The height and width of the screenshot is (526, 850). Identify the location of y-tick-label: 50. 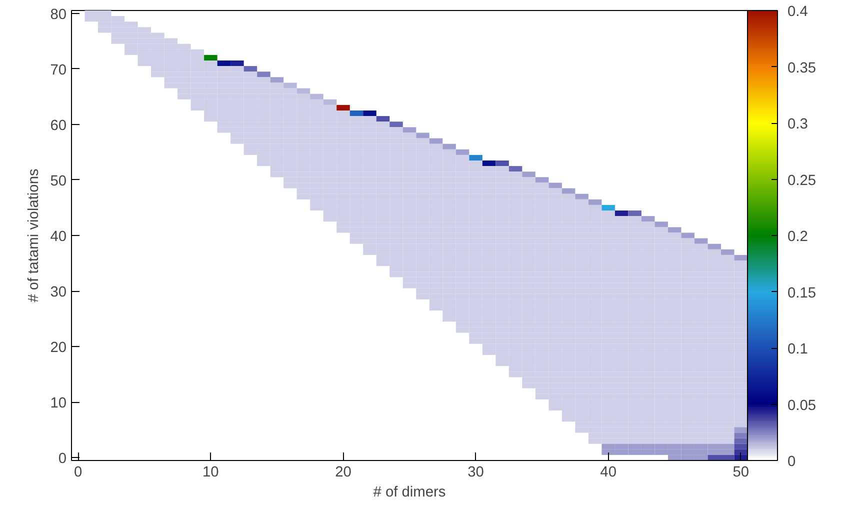
(58, 181).